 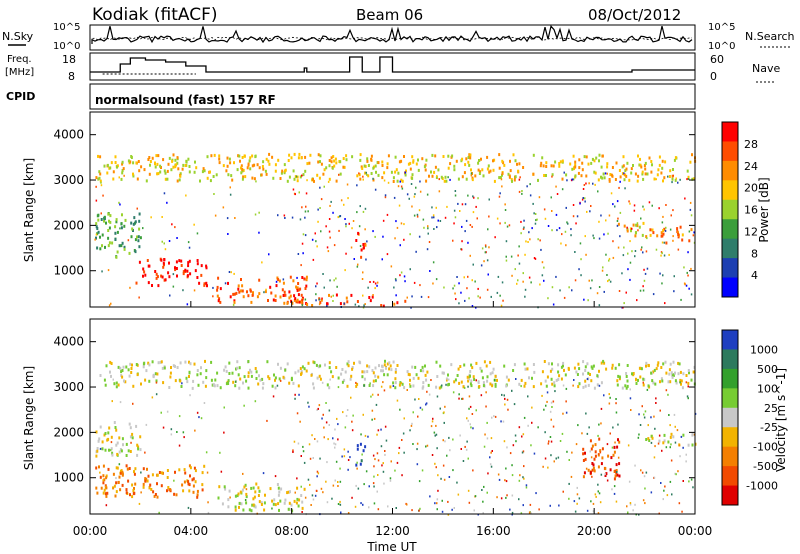 I want to click on colorbar-tick-label: 24, so click(x=751, y=166).